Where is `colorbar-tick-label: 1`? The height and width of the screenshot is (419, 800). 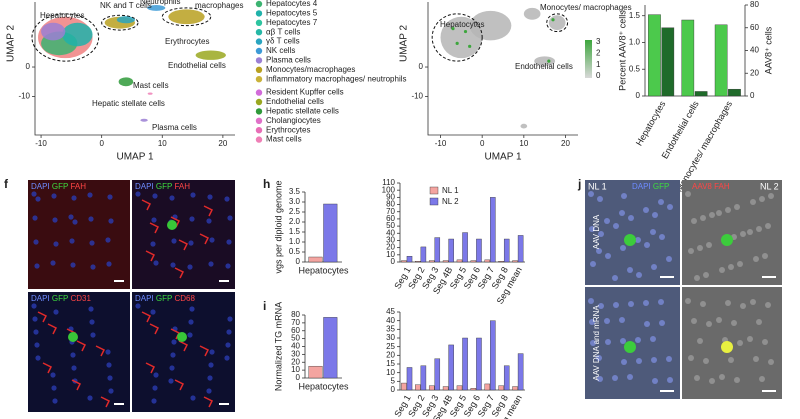
colorbar-tick-label: 1 is located at coordinates (598, 64).